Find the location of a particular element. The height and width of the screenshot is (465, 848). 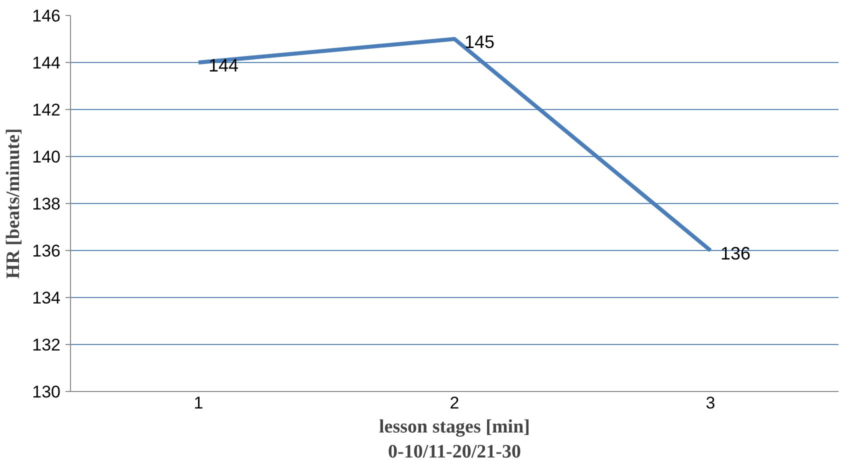

y-tick-label: 140 is located at coordinates (46, 157).